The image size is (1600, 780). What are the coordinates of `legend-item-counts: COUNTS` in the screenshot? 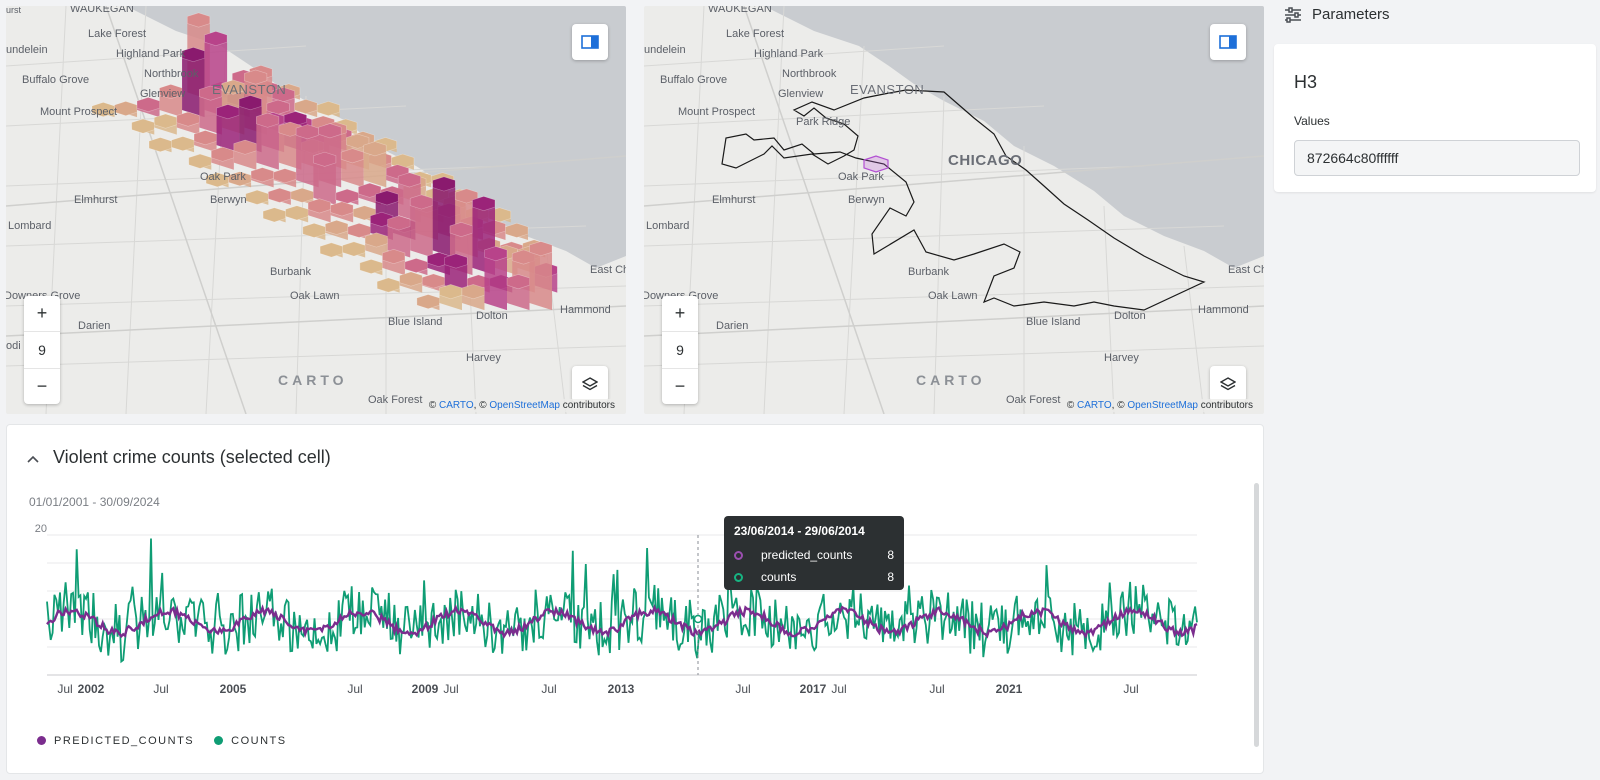 It's located at (250, 741).